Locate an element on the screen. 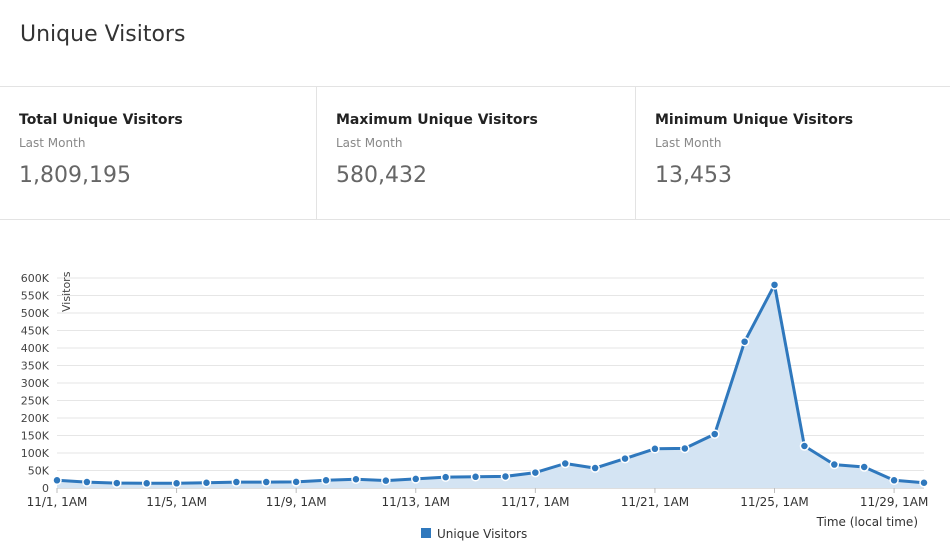 This screenshot has height=551, width=950. stat-value: 1,809,195 is located at coordinates (75, 175).